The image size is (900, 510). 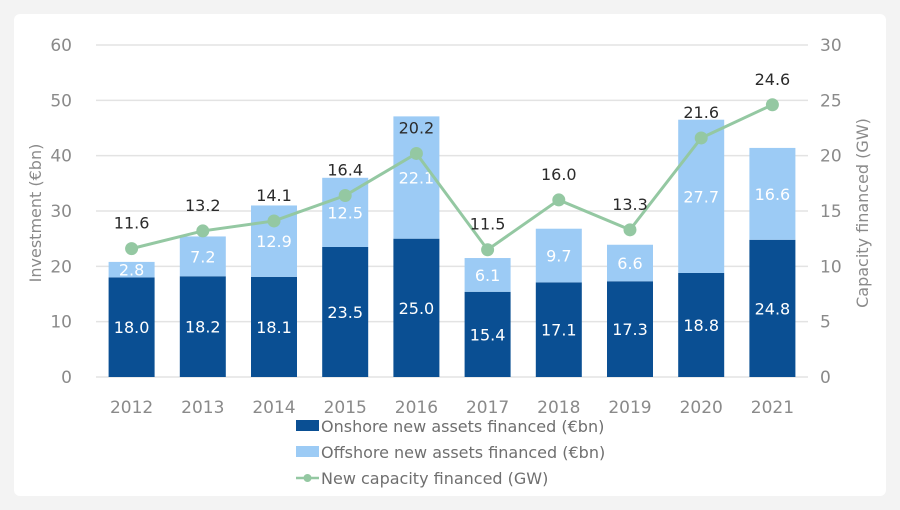 I want to click on x-tick-label: 2016, so click(x=416, y=408).